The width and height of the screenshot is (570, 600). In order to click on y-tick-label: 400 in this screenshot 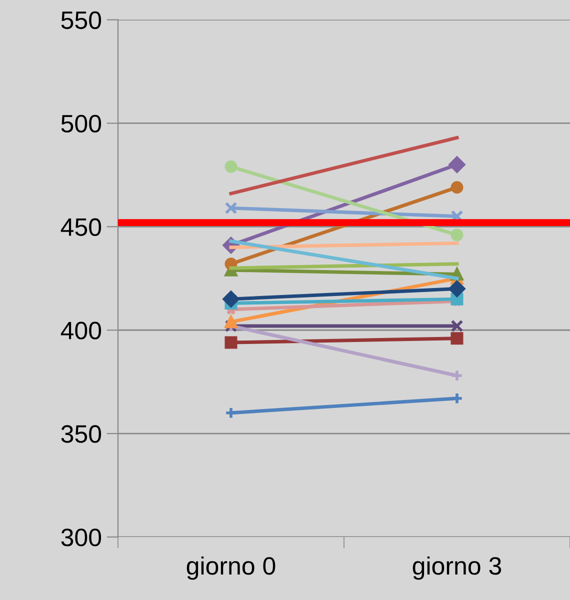, I will do `click(81, 331)`.